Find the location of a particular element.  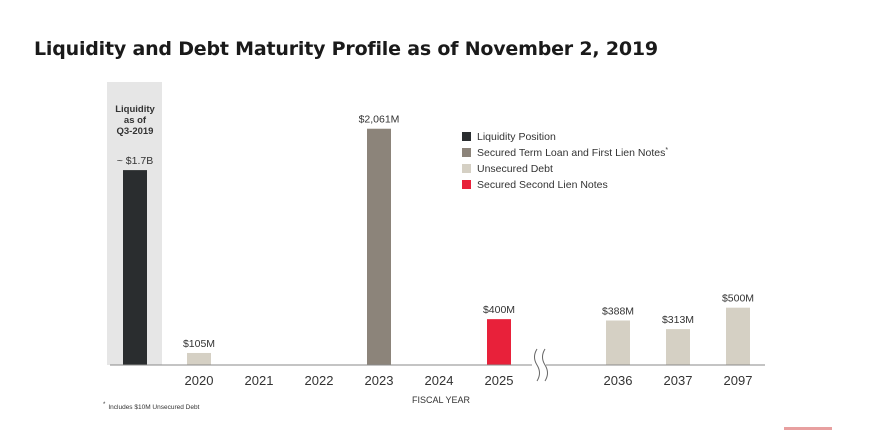

tick-label-2024: 2024 is located at coordinates (439, 380).